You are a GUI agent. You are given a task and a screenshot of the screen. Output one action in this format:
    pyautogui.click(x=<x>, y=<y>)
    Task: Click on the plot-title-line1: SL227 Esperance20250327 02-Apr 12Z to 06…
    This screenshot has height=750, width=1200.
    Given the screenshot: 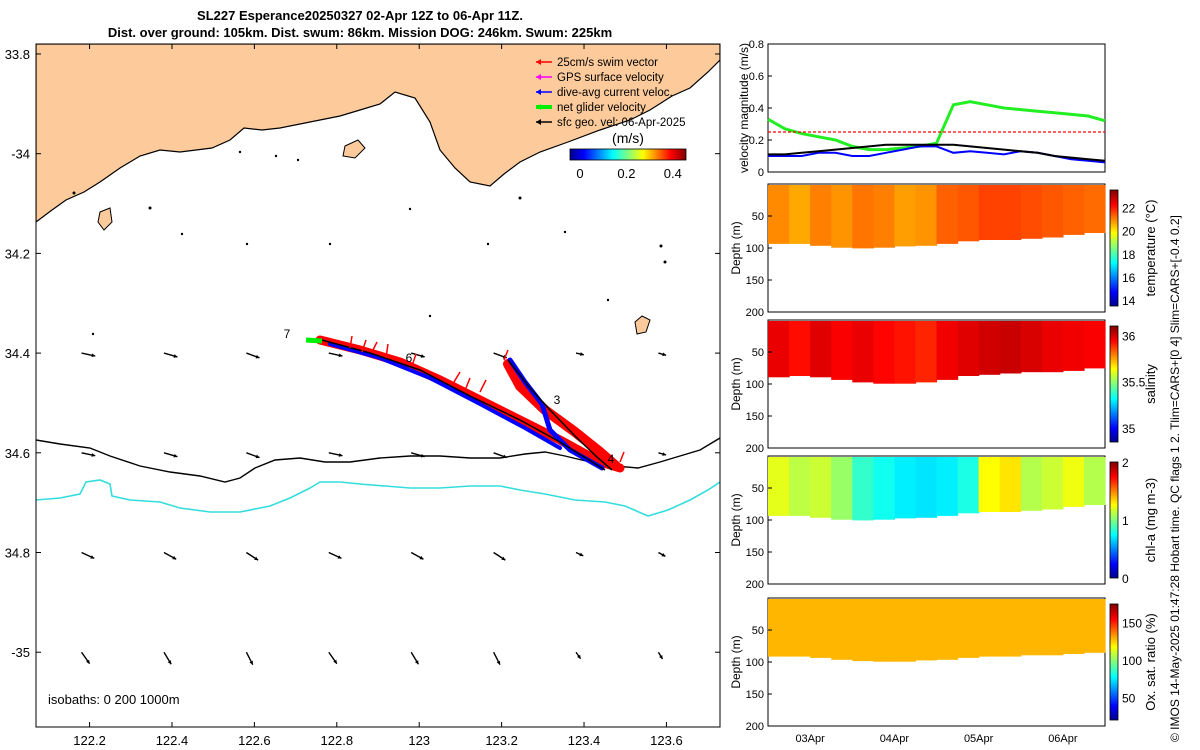 What is the action you would take?
    pyautogui.click(x=360, y=15)
    